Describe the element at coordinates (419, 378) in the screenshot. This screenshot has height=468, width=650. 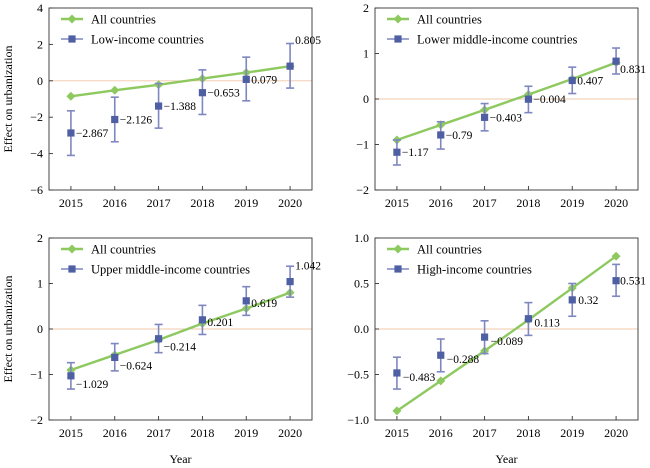
I see `data-label: −0.483` at that location.